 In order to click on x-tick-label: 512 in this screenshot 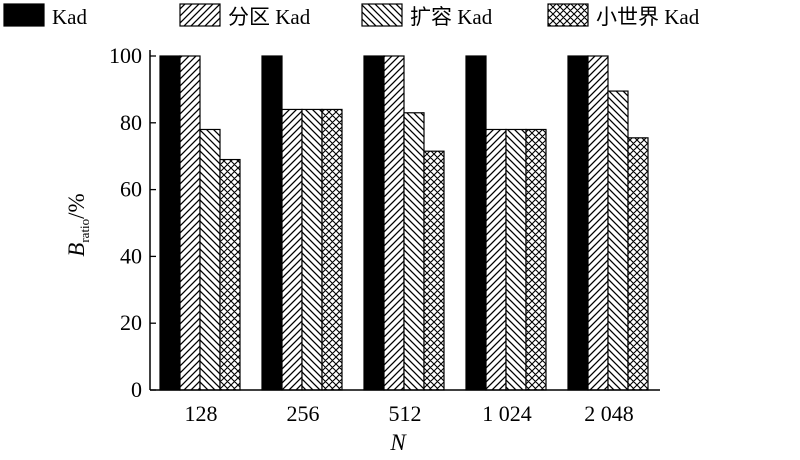, I will do `click(405, 413)`.